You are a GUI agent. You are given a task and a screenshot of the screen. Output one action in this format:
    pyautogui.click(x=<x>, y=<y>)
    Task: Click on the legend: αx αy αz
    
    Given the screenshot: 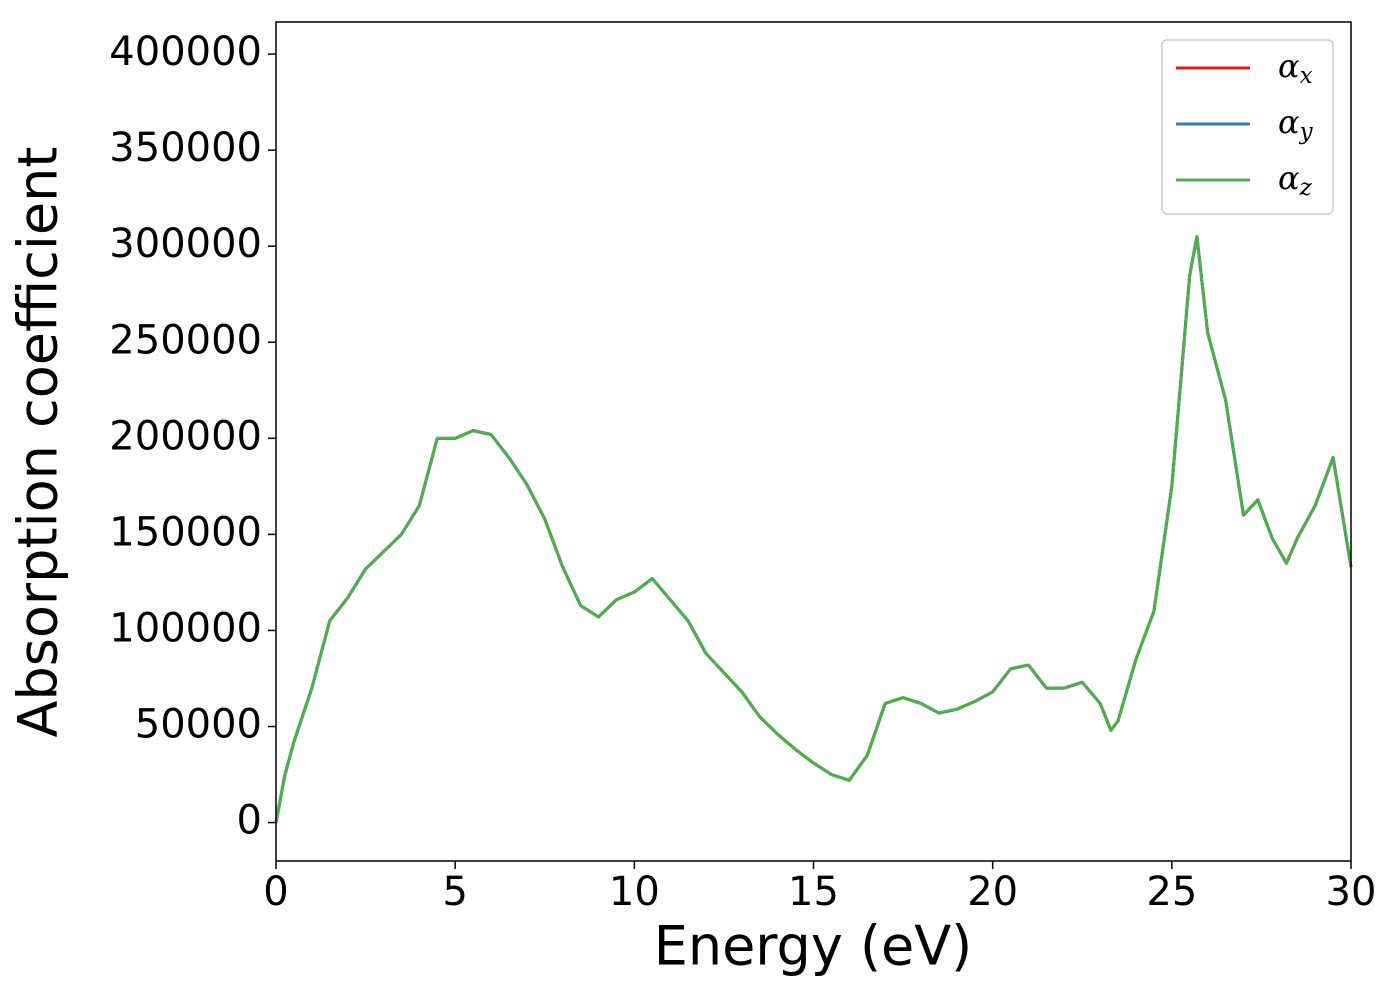 What is the action you would take?
    pyautogui.click(x=1247, y=127)
    